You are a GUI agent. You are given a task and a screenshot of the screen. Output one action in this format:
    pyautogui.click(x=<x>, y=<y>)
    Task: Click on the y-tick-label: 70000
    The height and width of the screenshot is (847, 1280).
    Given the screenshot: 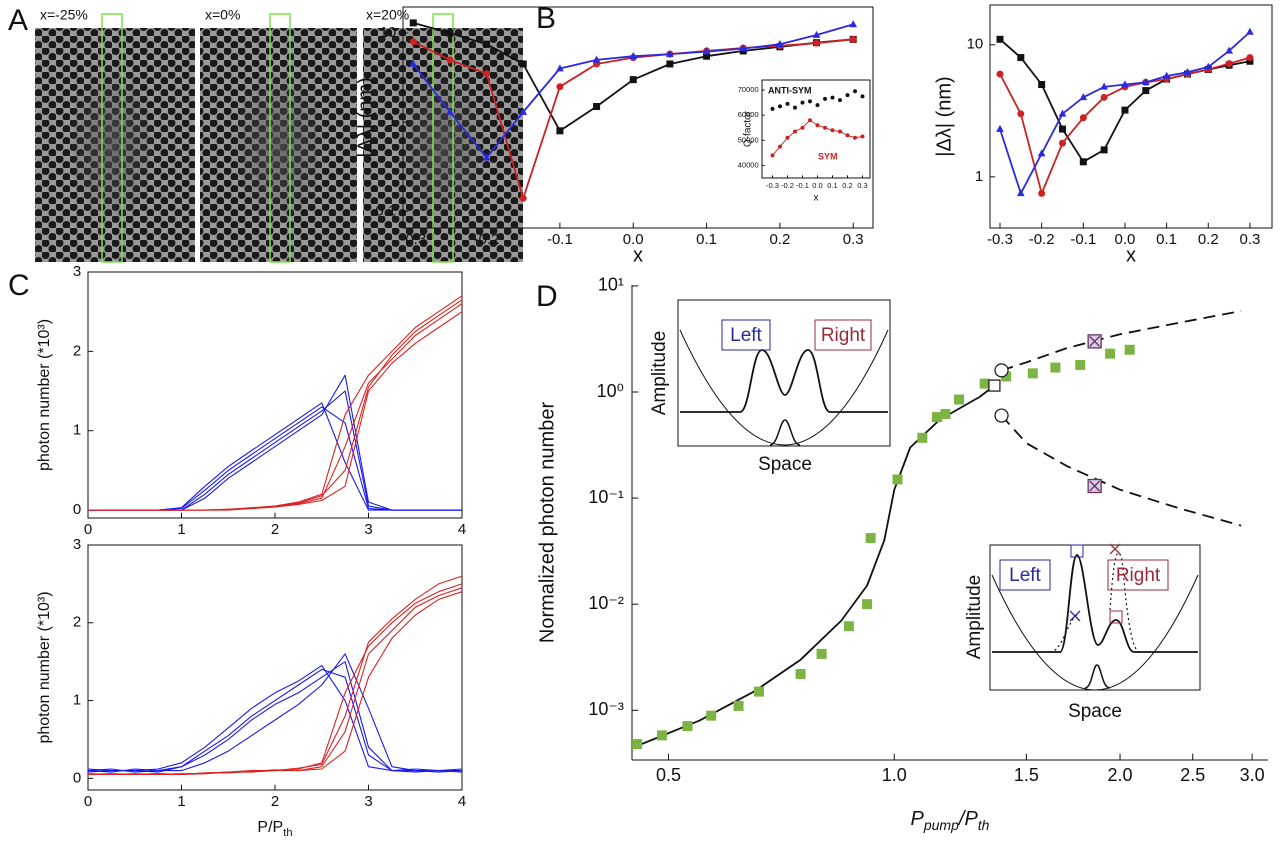 What is the action you would take?
    pyautogui.click(x=748, y=89)
    